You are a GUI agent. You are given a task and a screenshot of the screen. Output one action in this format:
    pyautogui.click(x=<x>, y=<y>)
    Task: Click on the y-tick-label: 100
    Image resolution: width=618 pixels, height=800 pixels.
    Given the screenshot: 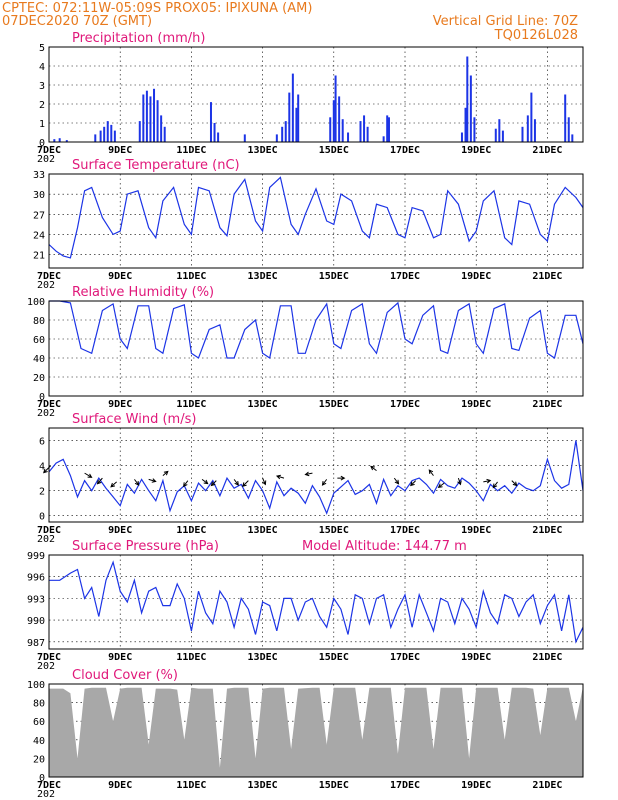 What is the action you would take?
    pyautogui.click(x=36, y=302)
    